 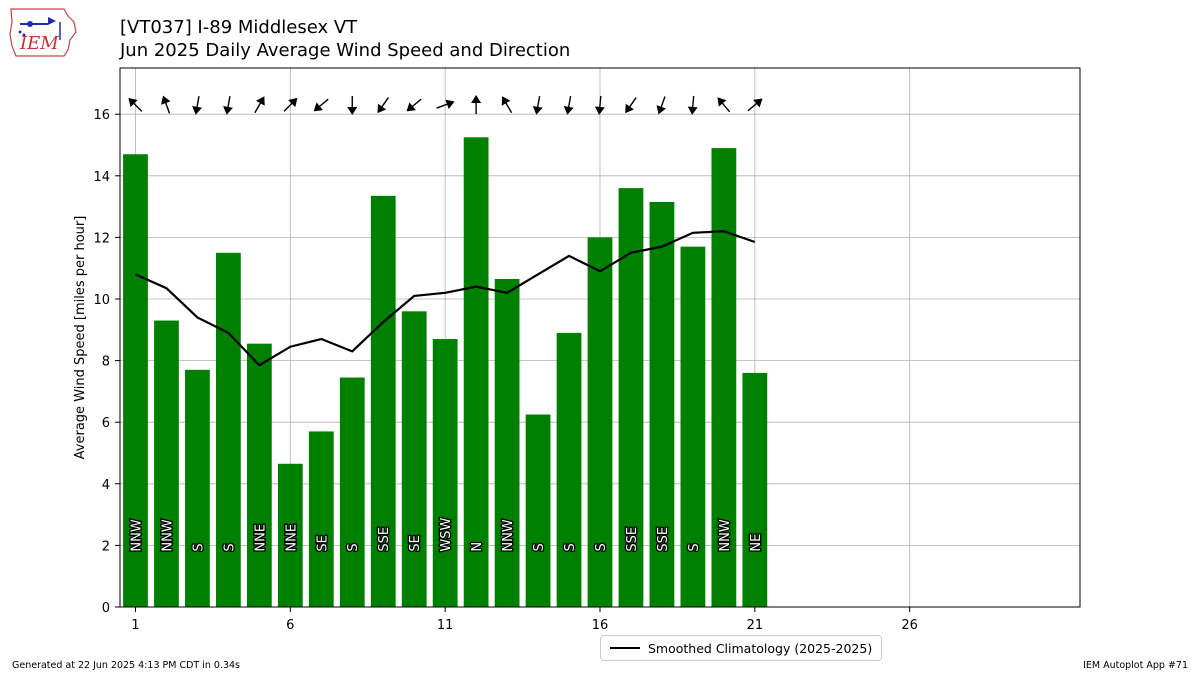 What do you see at coordinates (135, 625) in the screenshot?
I see `x-tick-label: 1` at bounding box center [135, 625].